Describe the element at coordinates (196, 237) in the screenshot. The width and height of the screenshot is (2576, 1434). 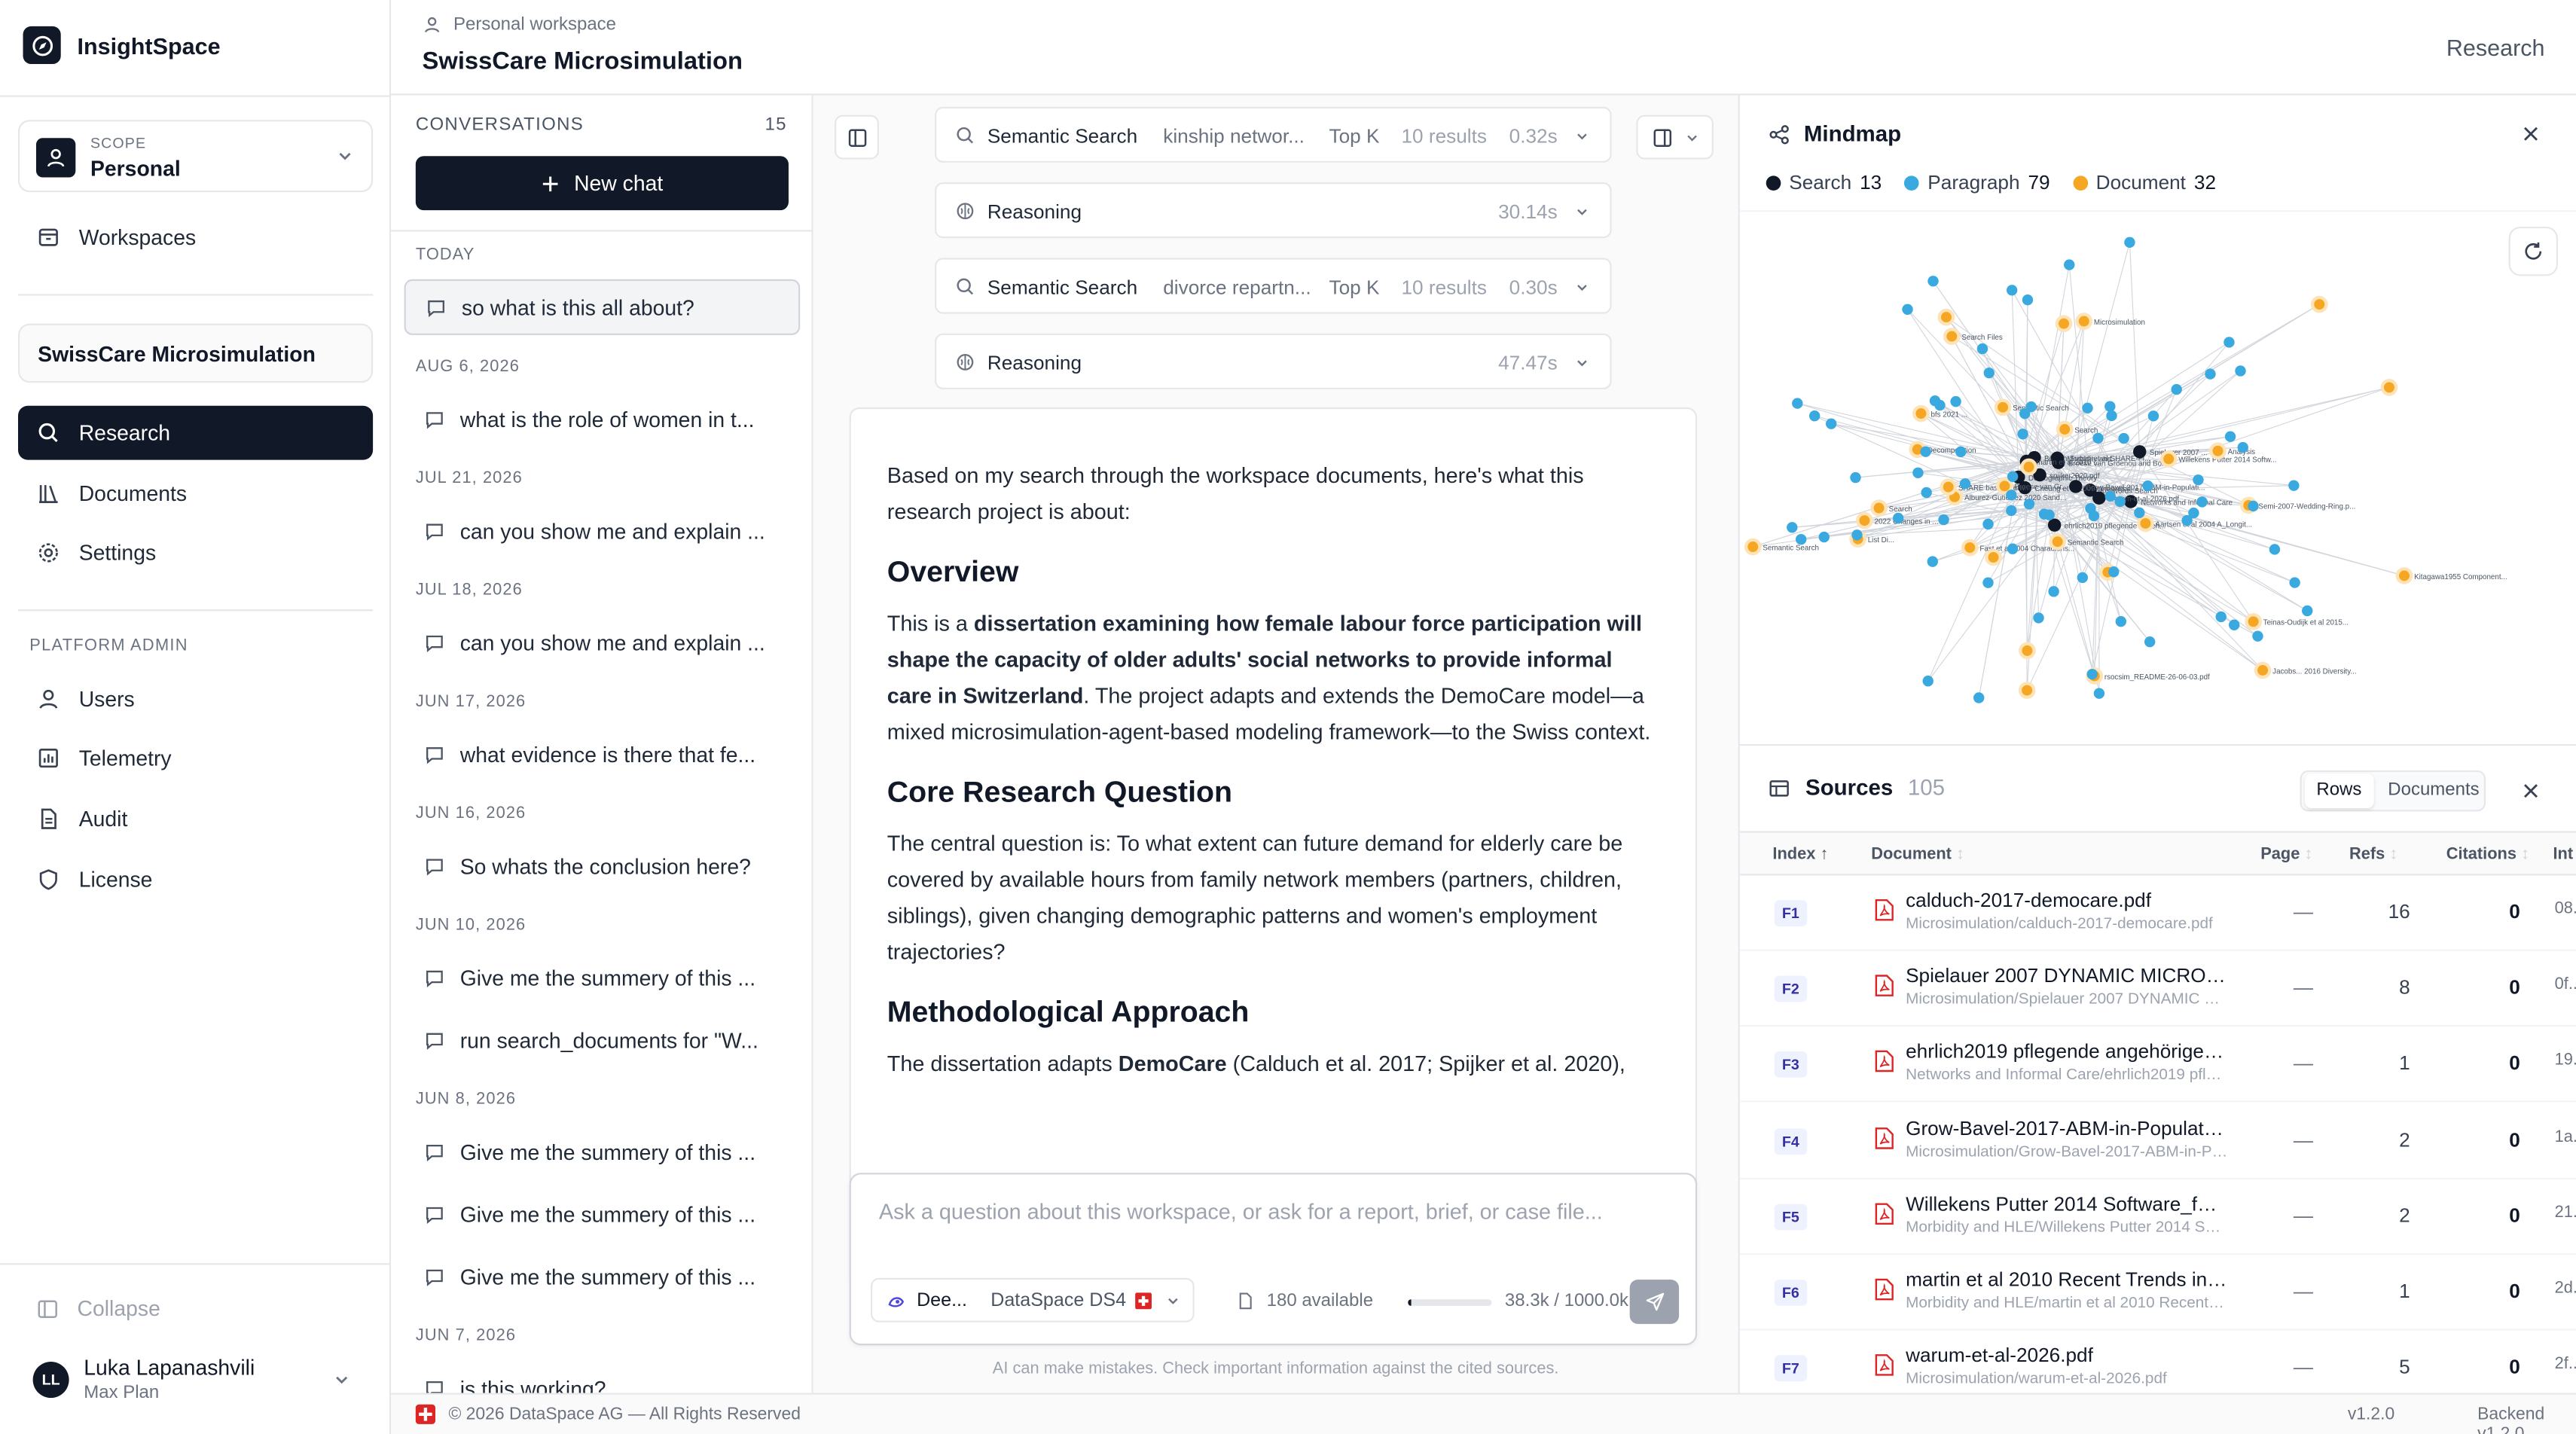
I see `nav-workspaces: Workspaces` at that location.